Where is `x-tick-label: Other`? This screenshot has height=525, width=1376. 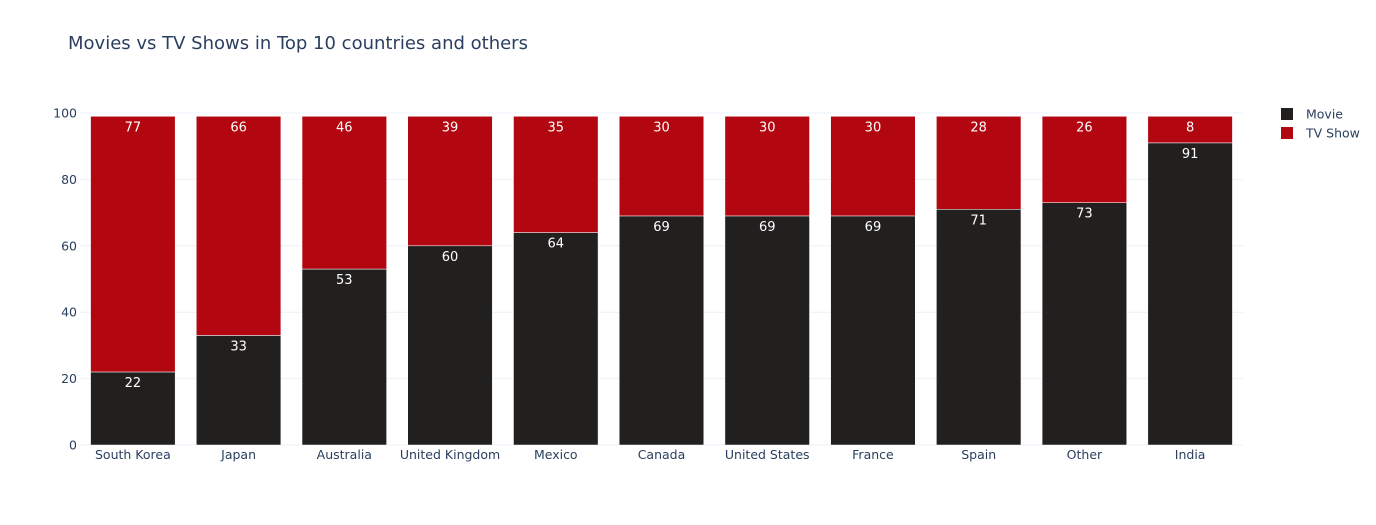 x-tick-label: Other is located at coordinates (1085, 454).